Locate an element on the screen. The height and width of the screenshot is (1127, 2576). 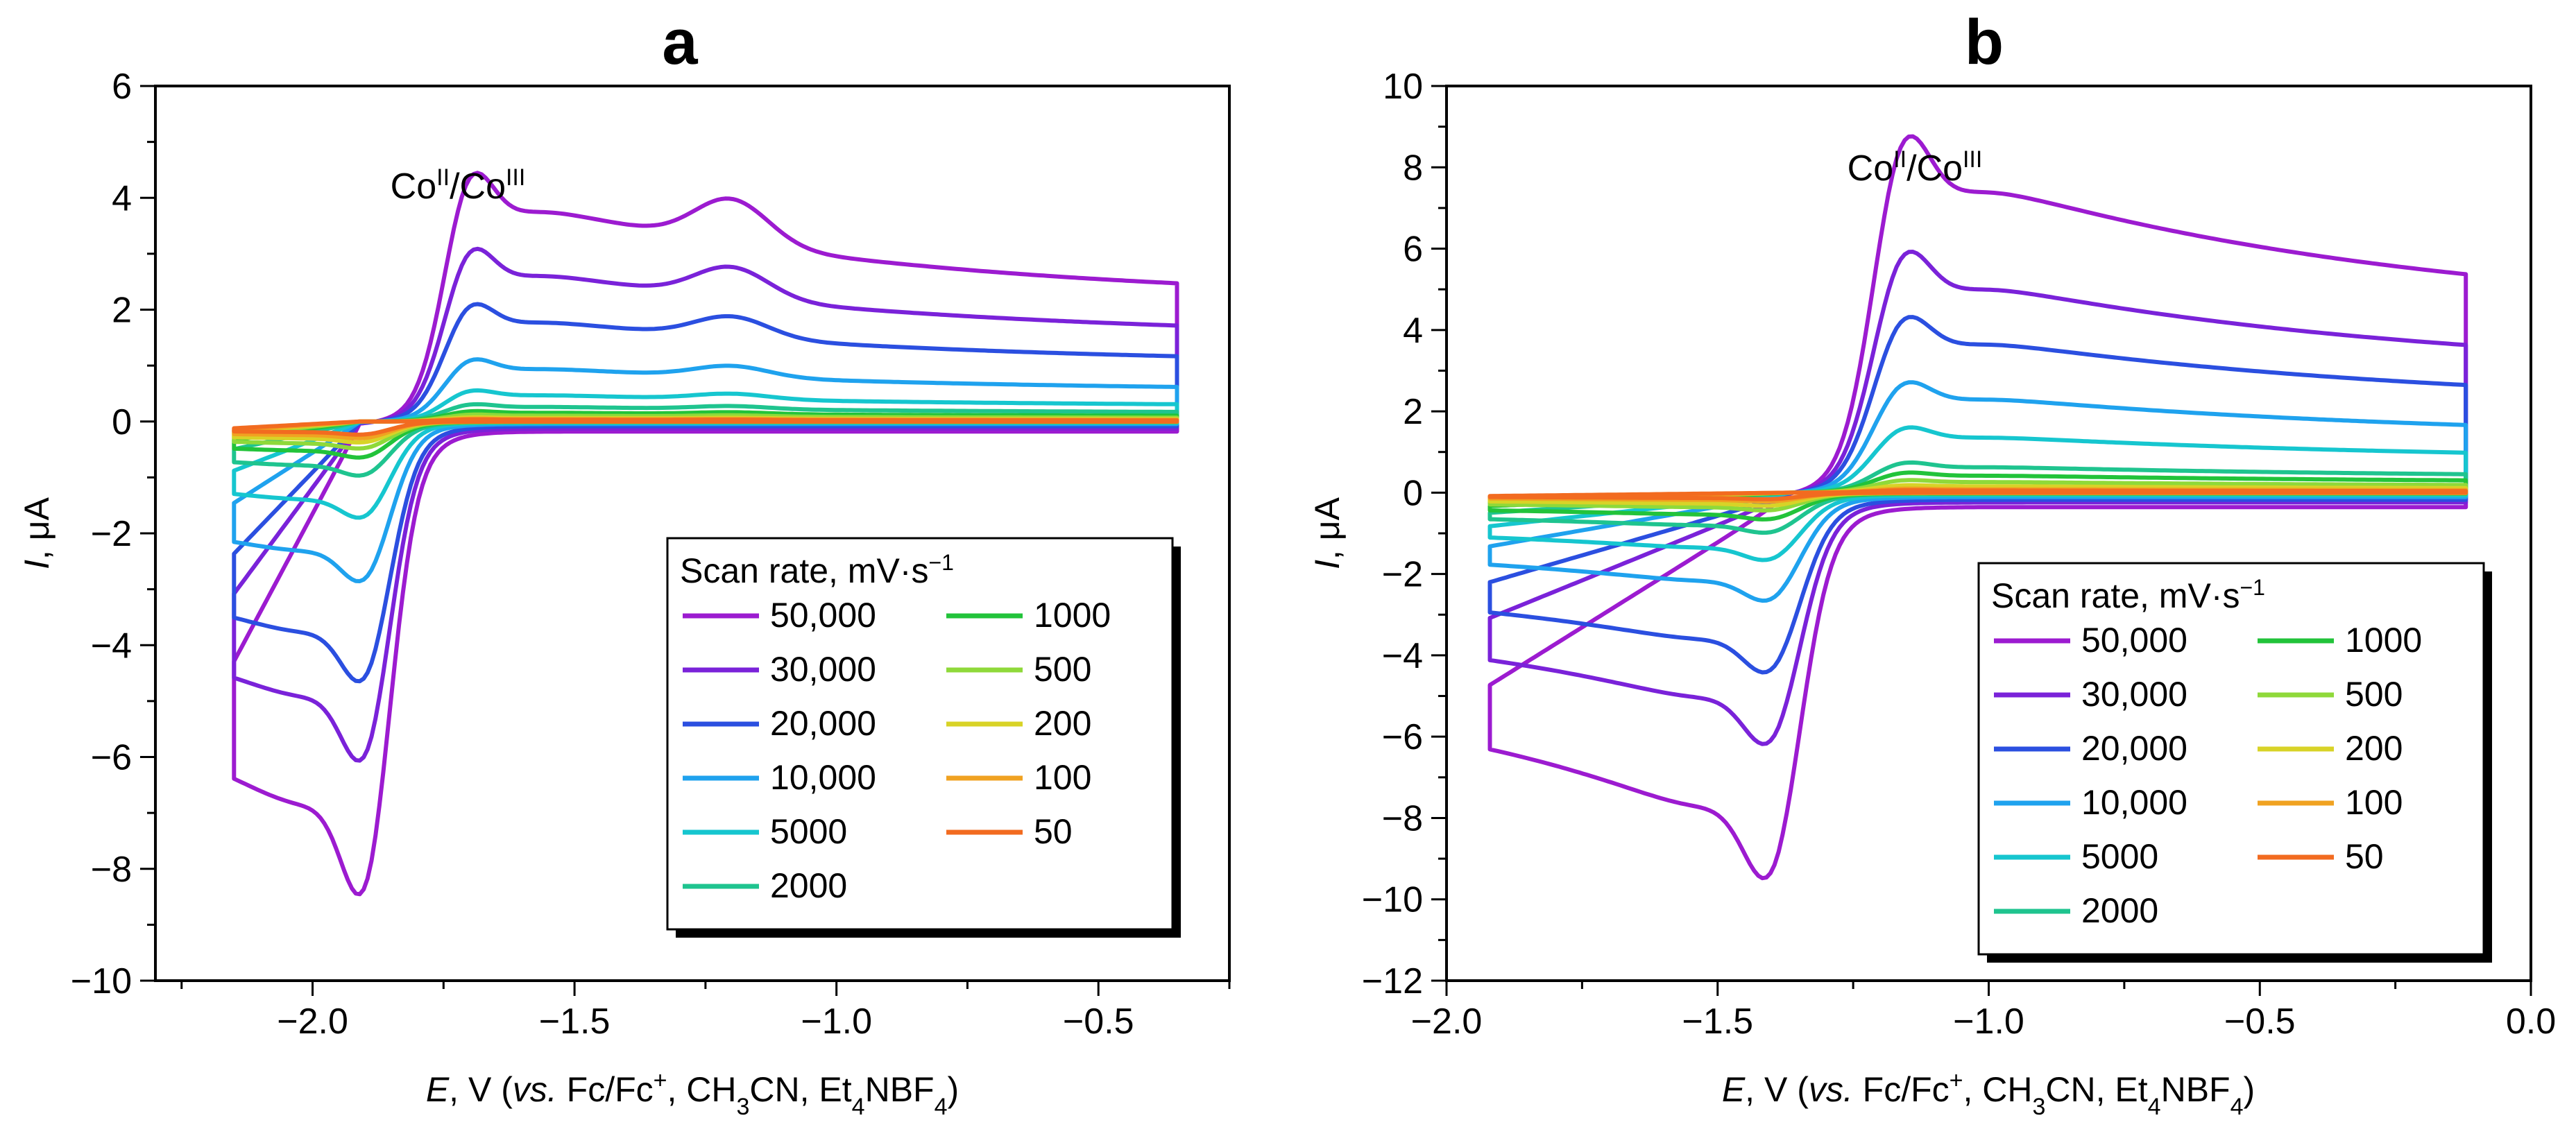
panel-b-xlabel: E, V (vs. Fc/Fc+, CH3CN, Et4NBF4) is located at coordinates (1988, 1094).